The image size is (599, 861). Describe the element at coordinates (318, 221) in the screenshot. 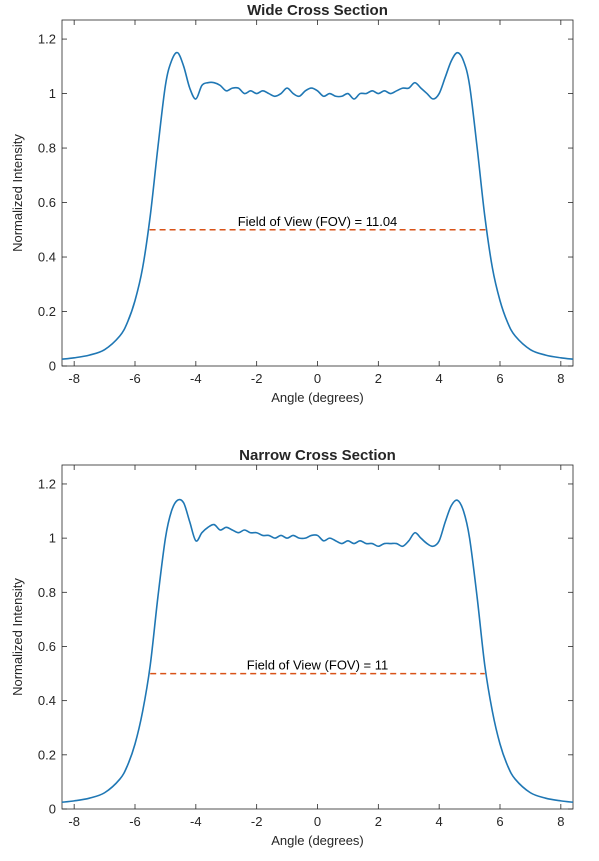

I see `wide-fov-annotation: Field of View (FOV) = 11.04` at that location.